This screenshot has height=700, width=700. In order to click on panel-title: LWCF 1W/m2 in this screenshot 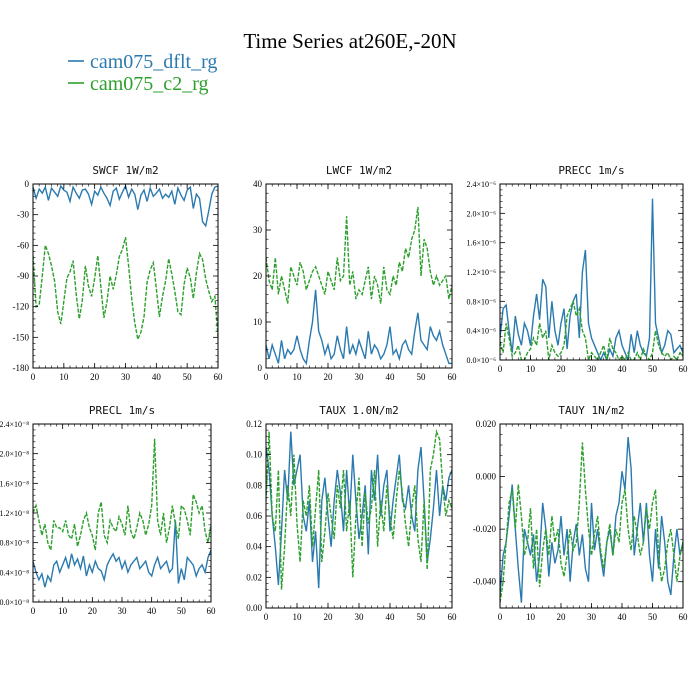, I will do `click(359, 170)`.